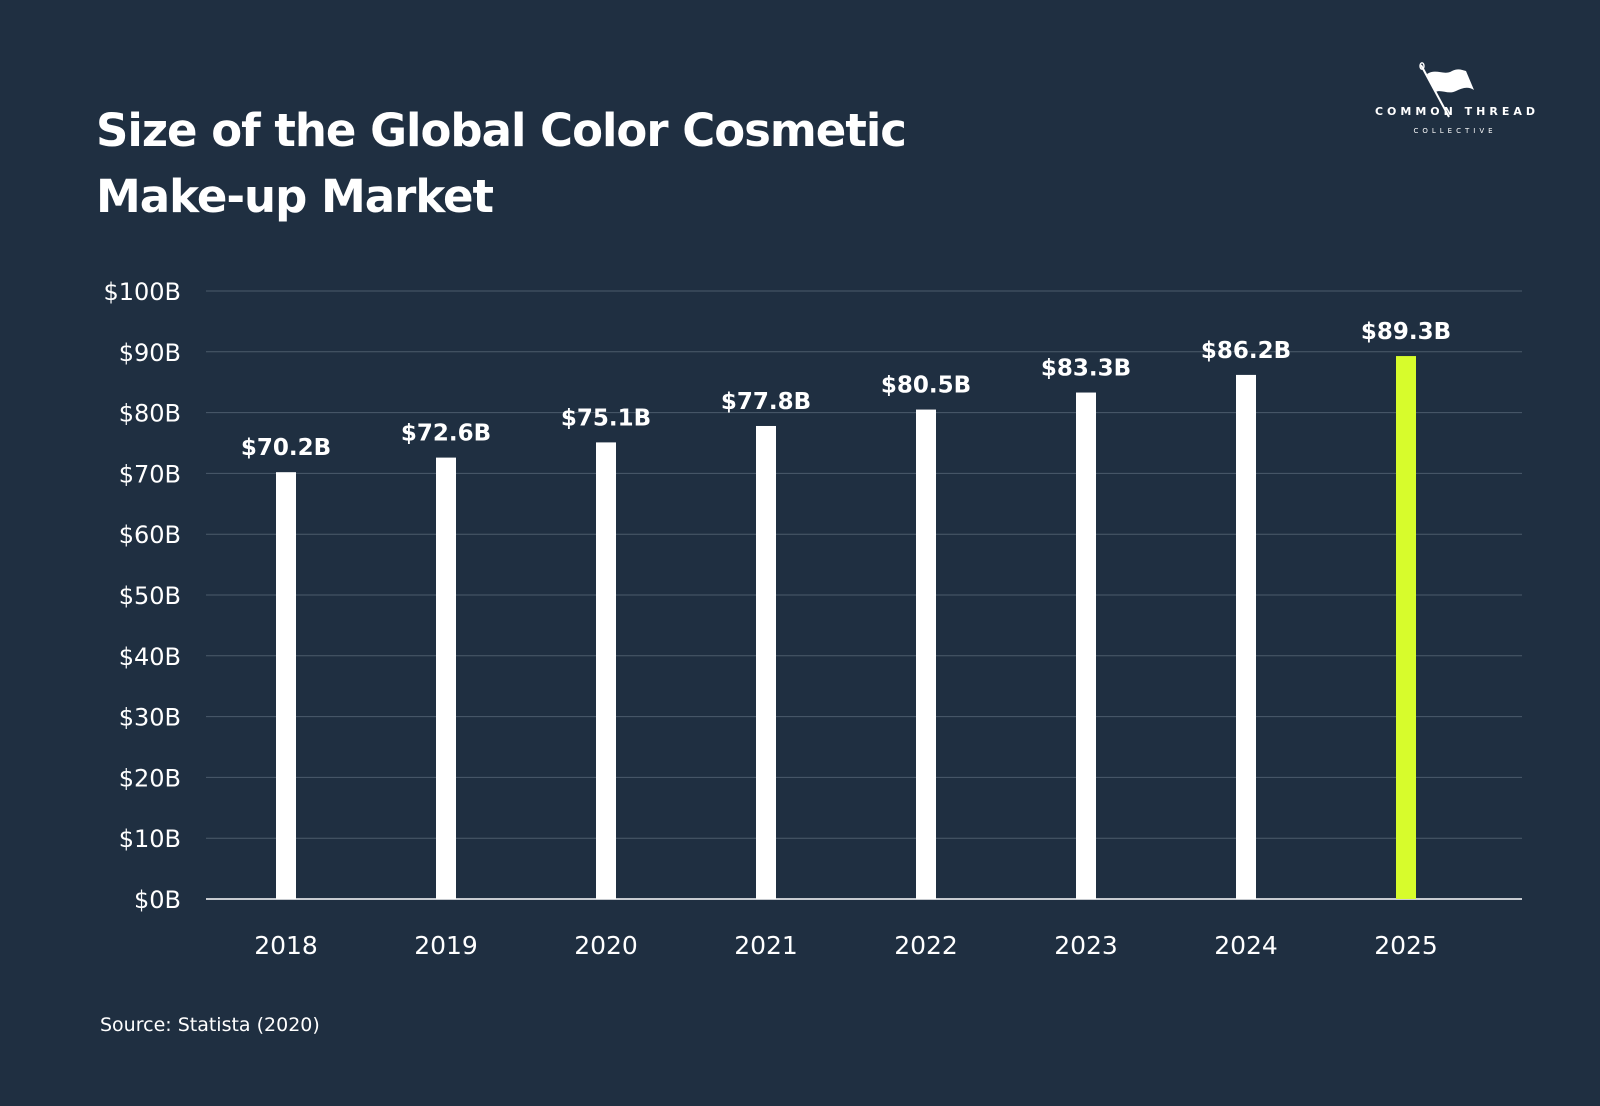  I want to click on flag-needle-icon: COMMON THREAD COLLECTIVE, so click(1457, 98).